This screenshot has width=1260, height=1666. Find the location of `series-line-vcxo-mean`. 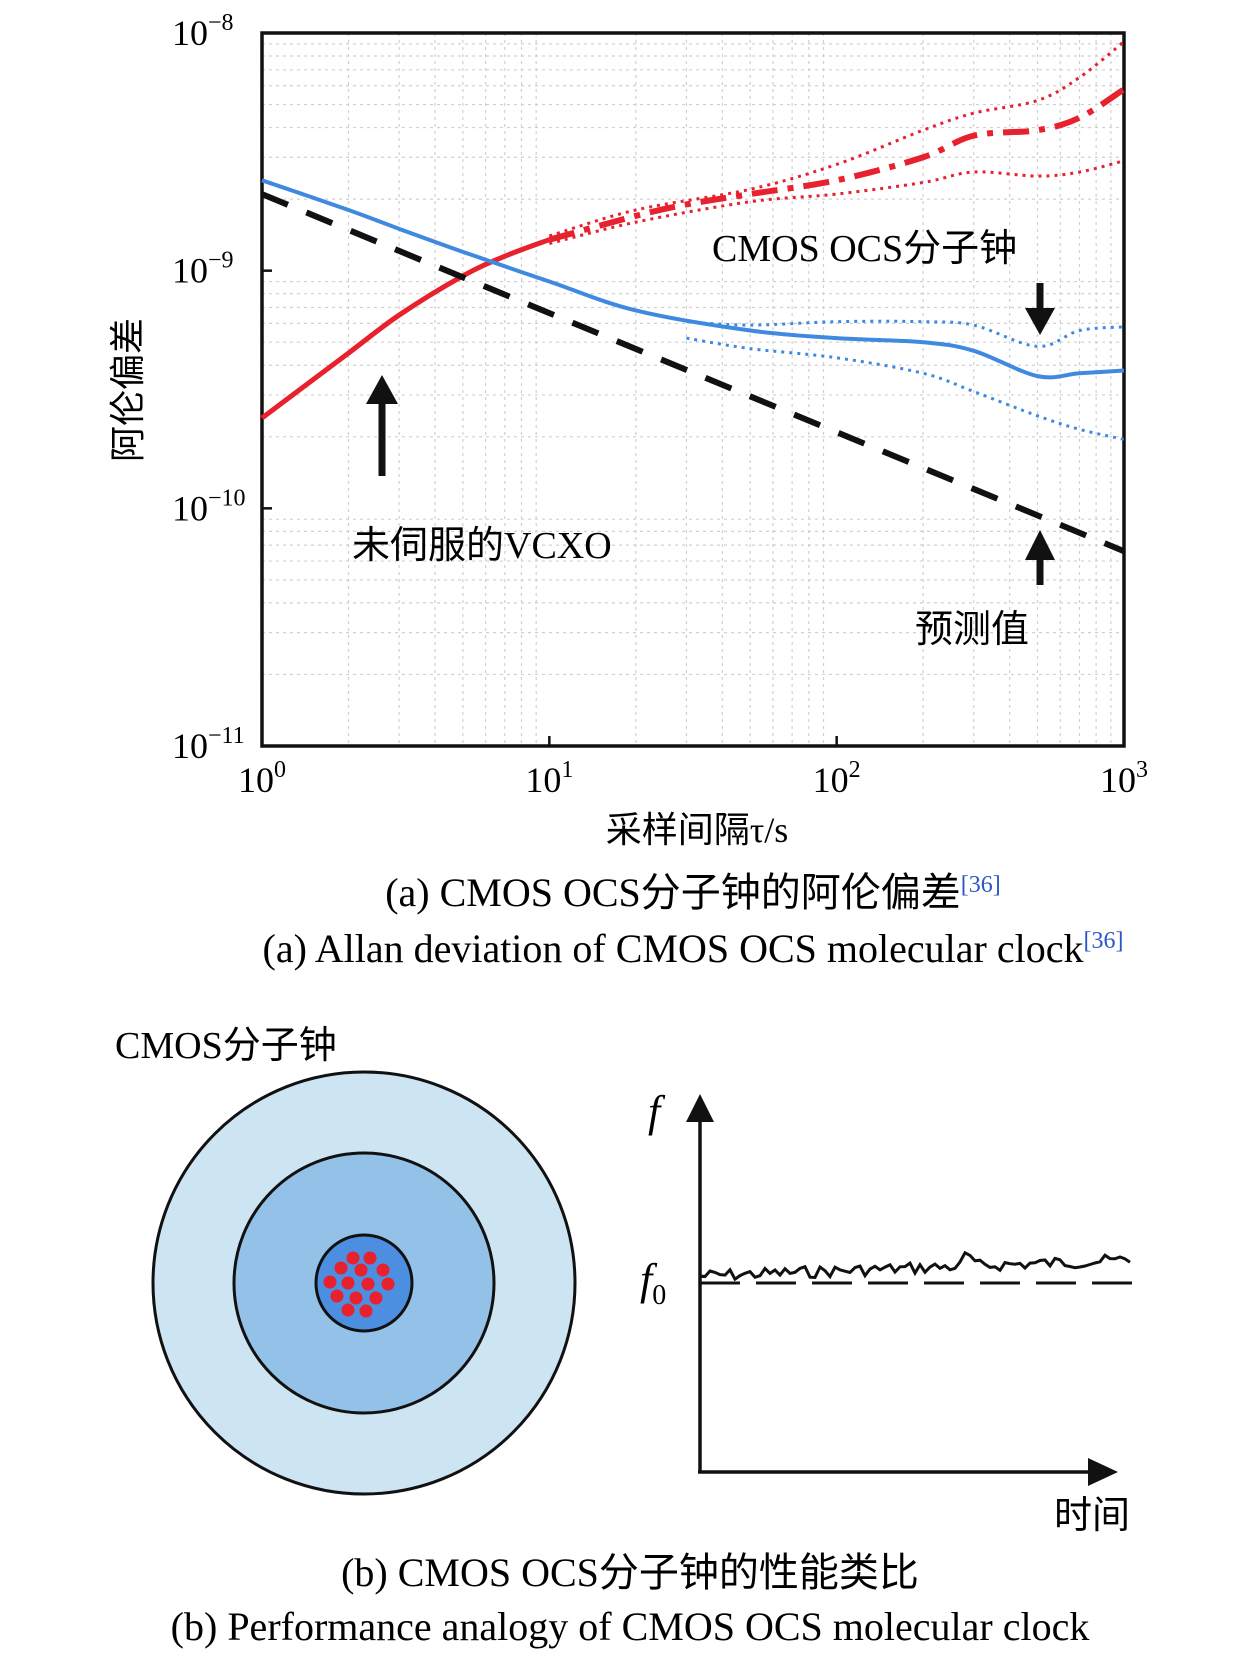

series-line-vcxo-mean is located at coordinates (837, 164).